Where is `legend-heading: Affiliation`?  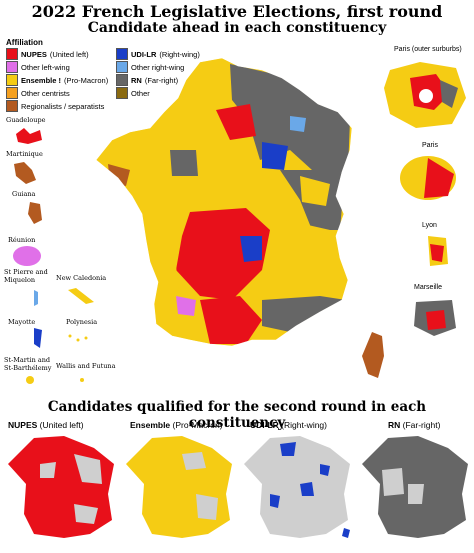
legend-heading: Affiliation is located at coordinates (24, 42).